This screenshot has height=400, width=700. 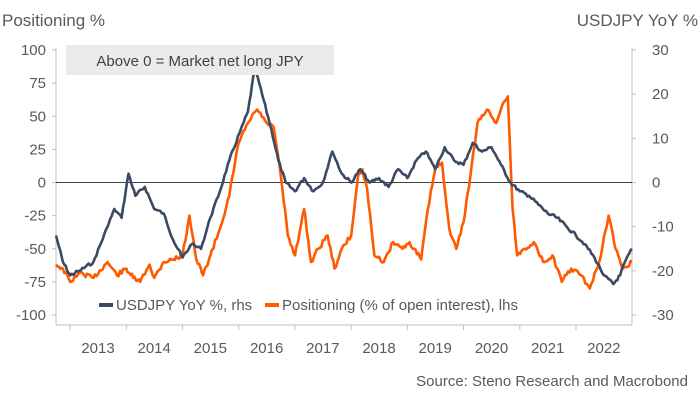 What do you see at coordinates (547, 348) in the screenshot?
I see `x-tick-label: 2021` at bounding box center [547, 348].